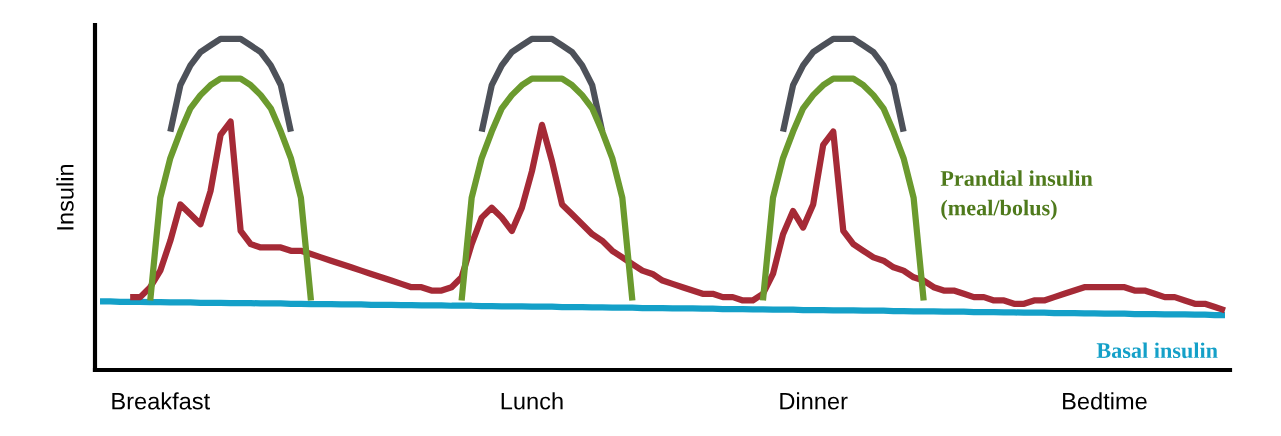 The height and width of the screenshot is (436, 1281). Describe the element at coordinates (161, 401) in the screenshot. I see `x-tick-label: Breakfast` at that location.